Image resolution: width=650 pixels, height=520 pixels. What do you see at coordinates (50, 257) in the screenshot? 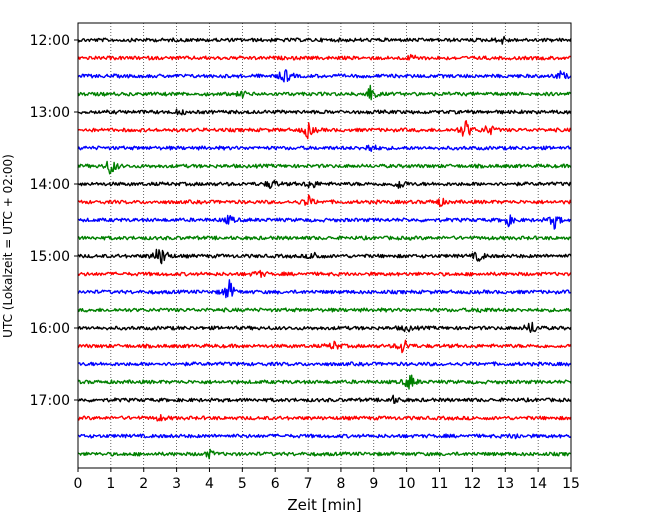
I see `y-tick-label: 15:00` at bounding box center [50, 257].